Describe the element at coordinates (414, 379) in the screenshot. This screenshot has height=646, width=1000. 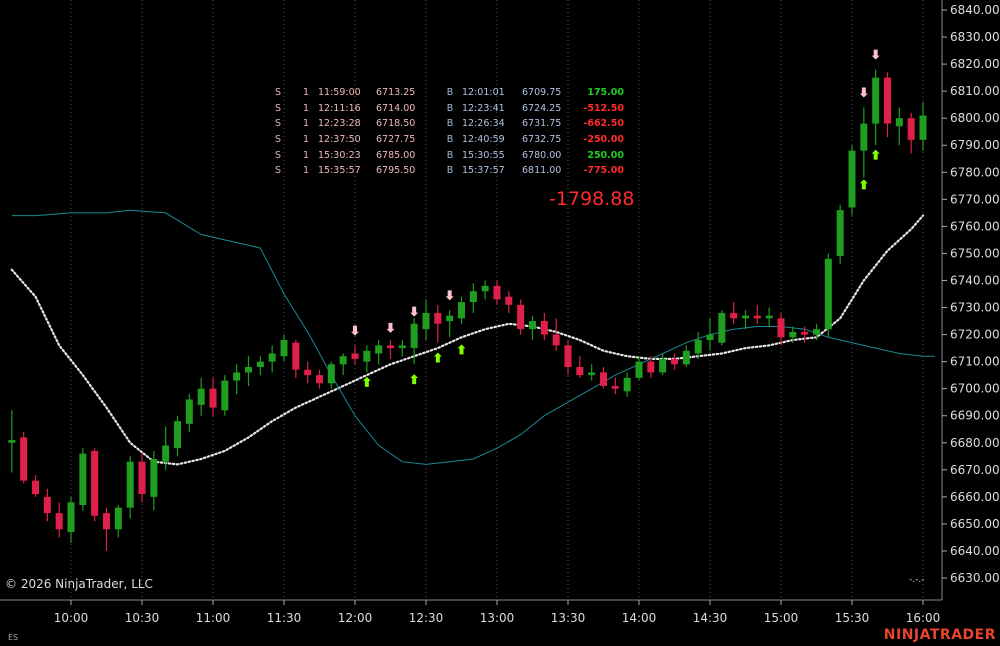
I see `buy-arrow-icon` at that location.